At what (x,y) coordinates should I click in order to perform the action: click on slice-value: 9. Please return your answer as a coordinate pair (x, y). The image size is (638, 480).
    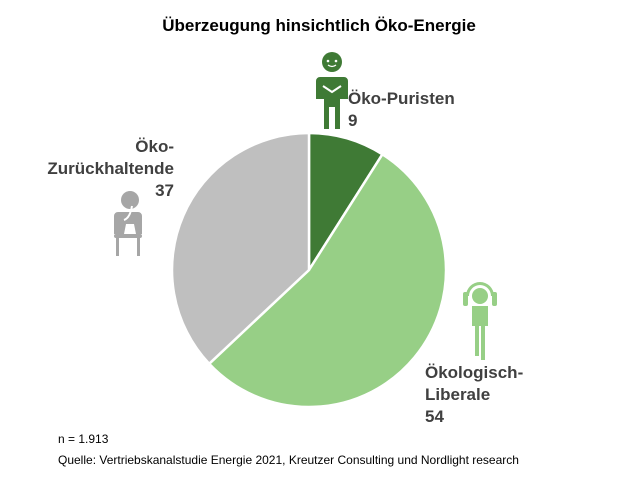
    Looking at the image, I should click on (353, 120).